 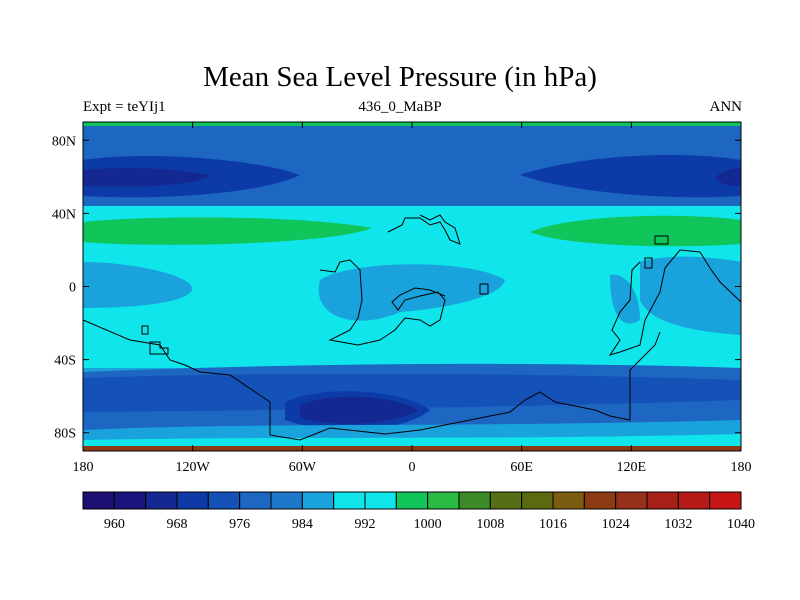 I want to click on colorbar: 960 968 976 984 992 1000 1008 1016 1024 1032 1040, so click(x=418, y=511).